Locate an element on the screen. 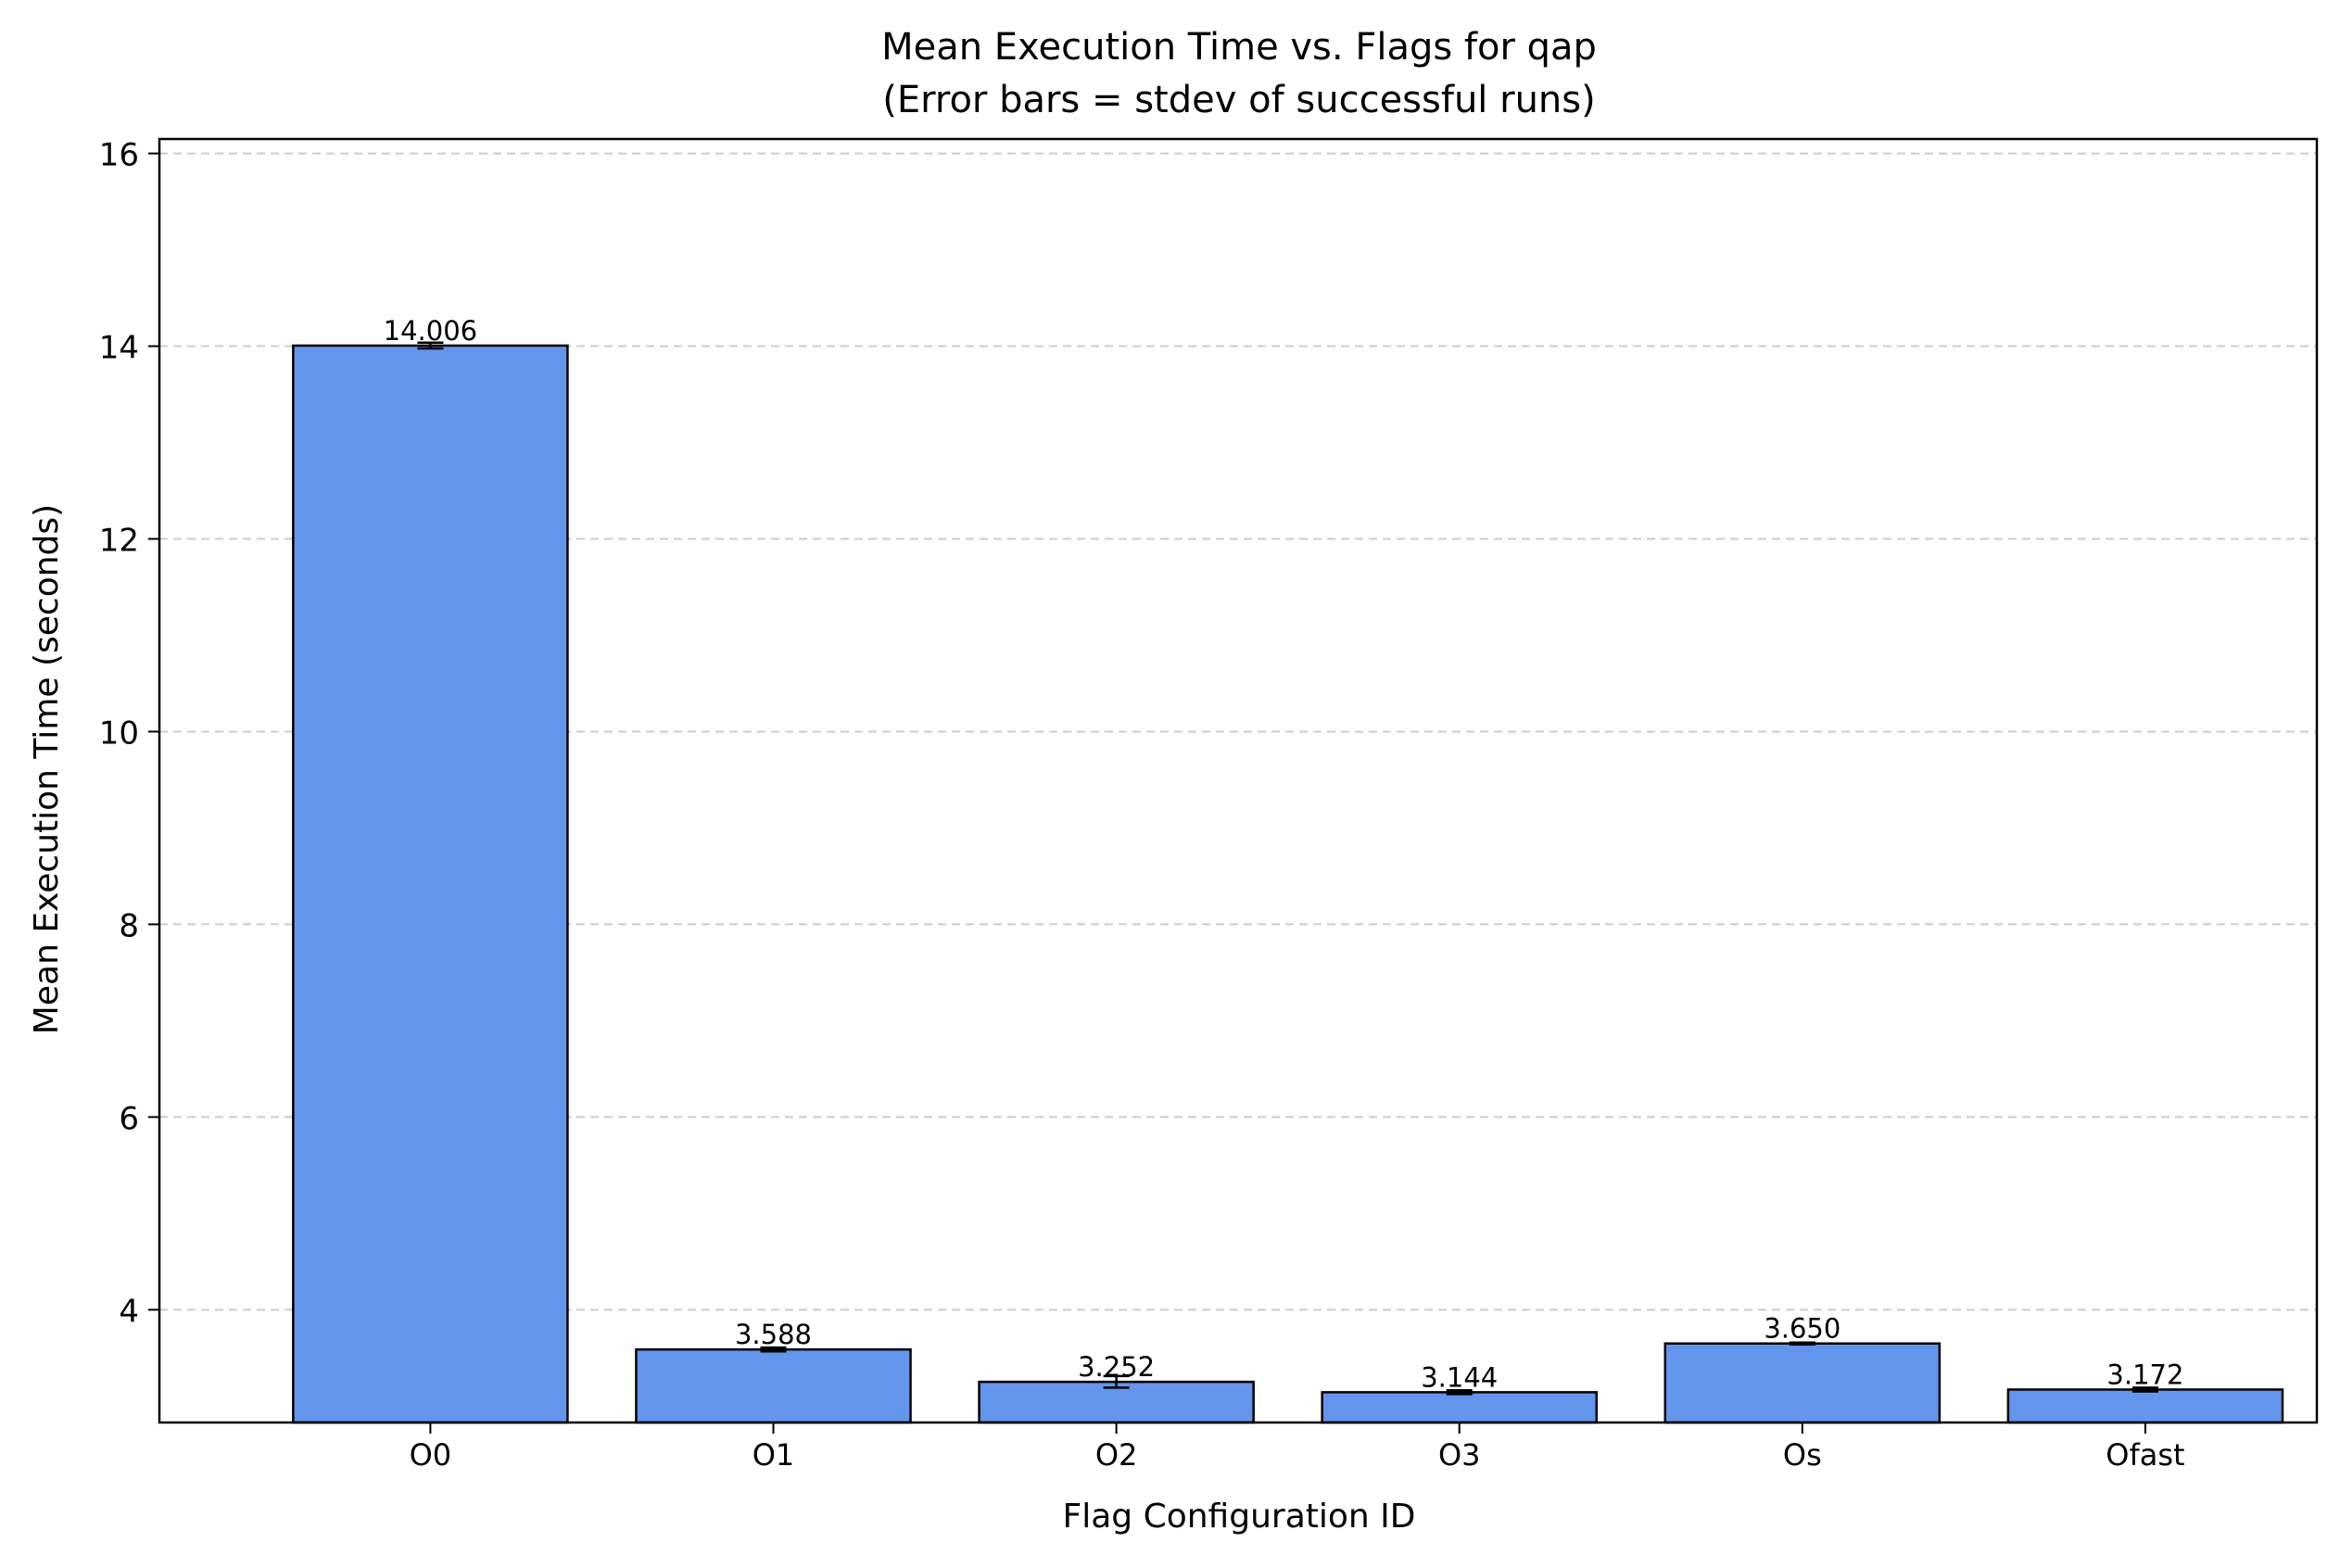 This screenshot has height=1568, width=2340. bar-Ofast is located at coordinates (2145, 1406).